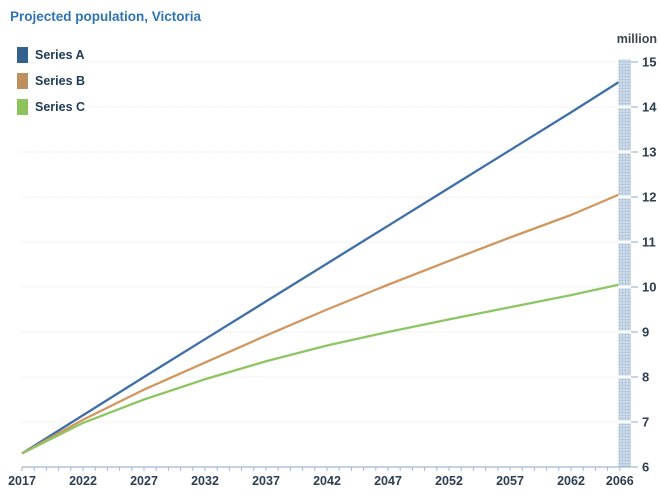 The image size is (660, 499). What do you see at coordinates (620, 481) in the screenshot?
I see `x-tick-label: 2066` at bounding box center [620, 481].